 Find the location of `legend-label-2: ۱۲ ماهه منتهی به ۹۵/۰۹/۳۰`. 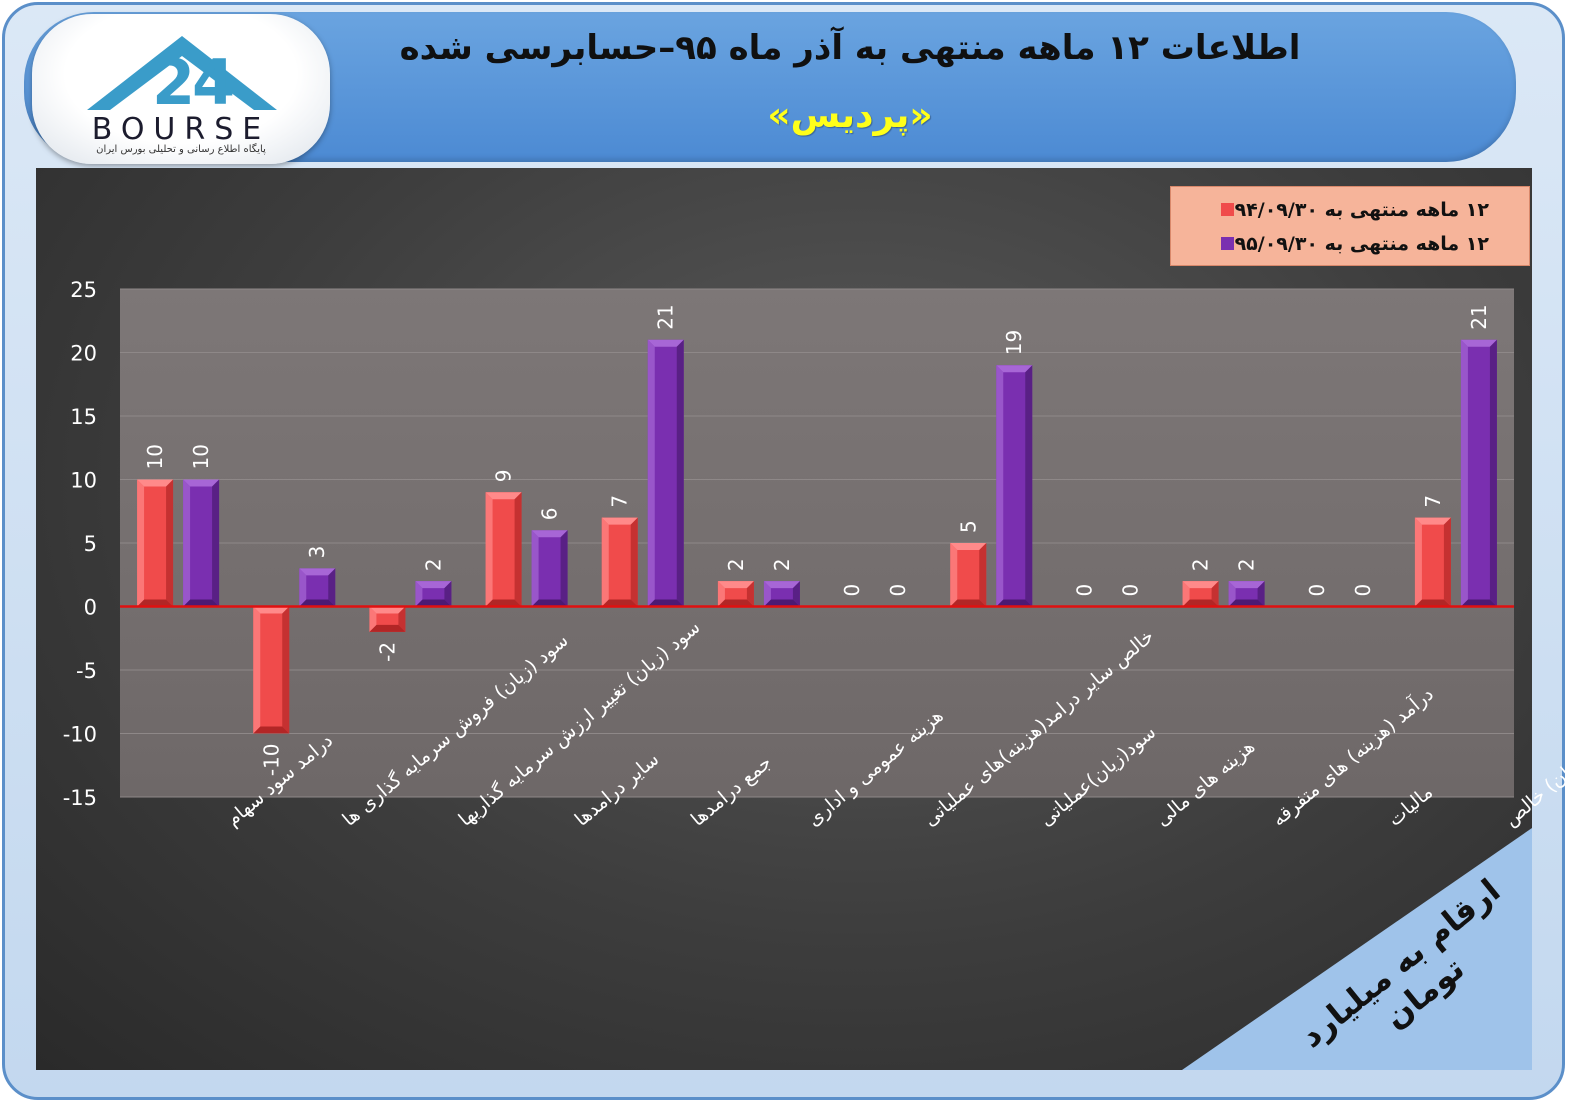

legend-label-2: ۱۲ ماهه منتهی به ۹۵/۰۹/۳۰ is located at coordinates (1361, 244).